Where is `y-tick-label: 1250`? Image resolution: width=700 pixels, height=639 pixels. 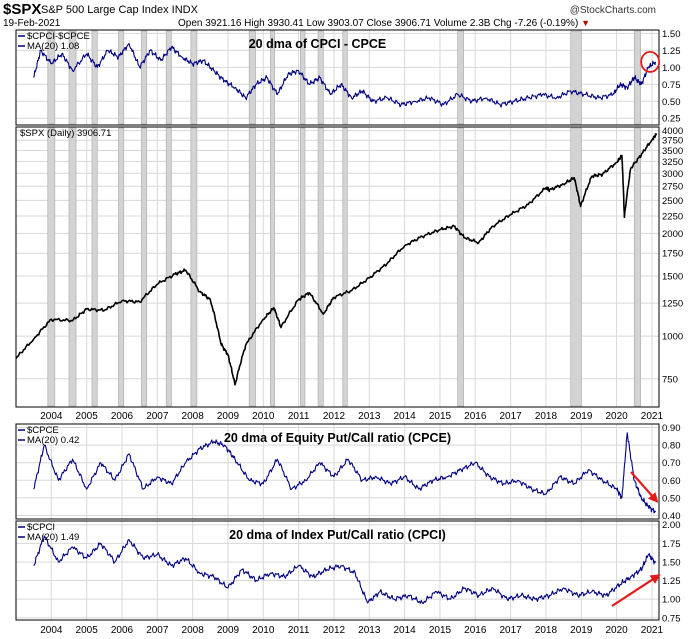
y-tick-label: 1250 is located at coordinates (672, 304).